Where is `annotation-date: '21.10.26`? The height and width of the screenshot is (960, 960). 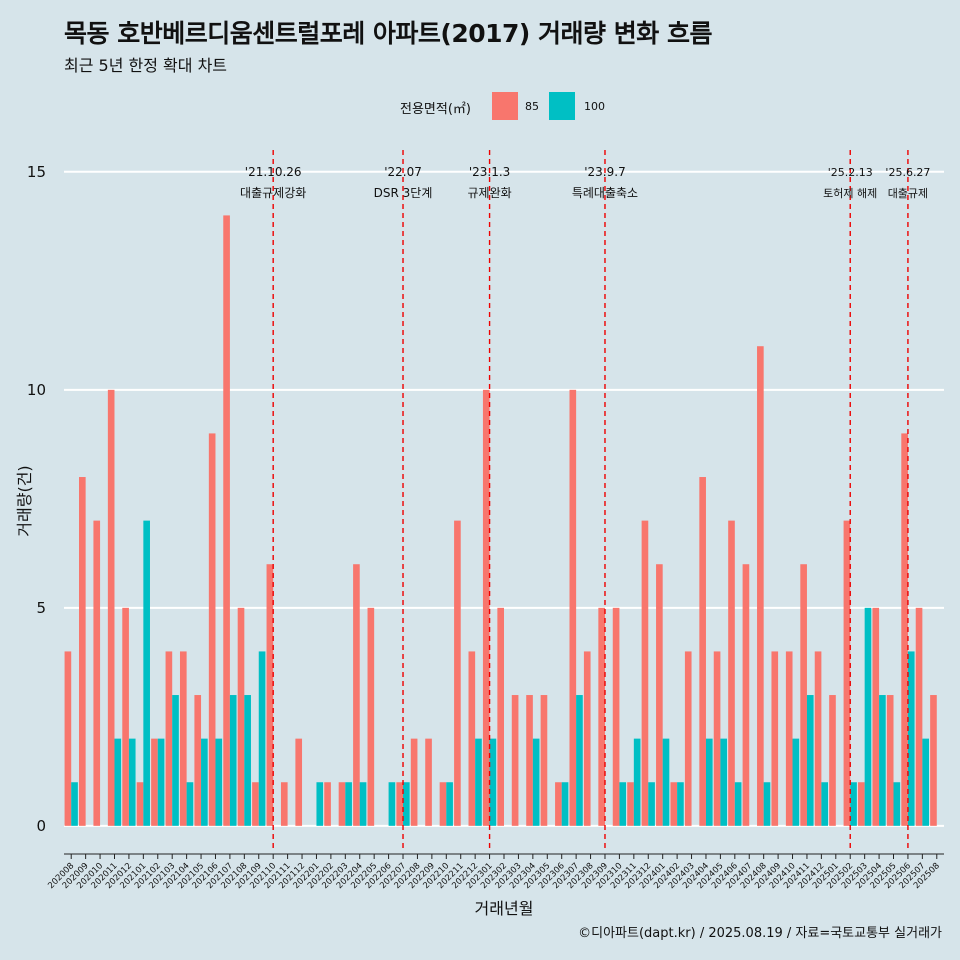 annotation-date: '21.10.26 is located at coordinates (273, 172).